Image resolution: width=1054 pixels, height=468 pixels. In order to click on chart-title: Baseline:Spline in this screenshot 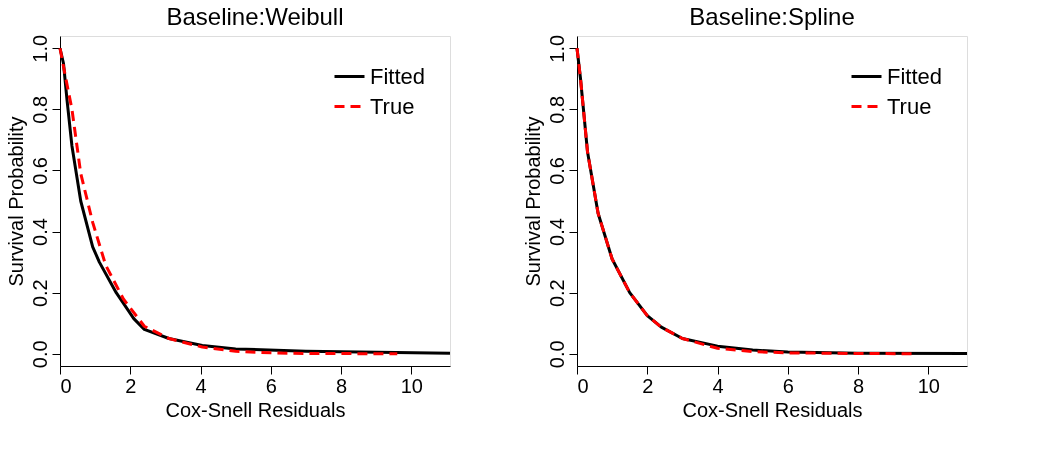, I will do `click(772, 17)`.